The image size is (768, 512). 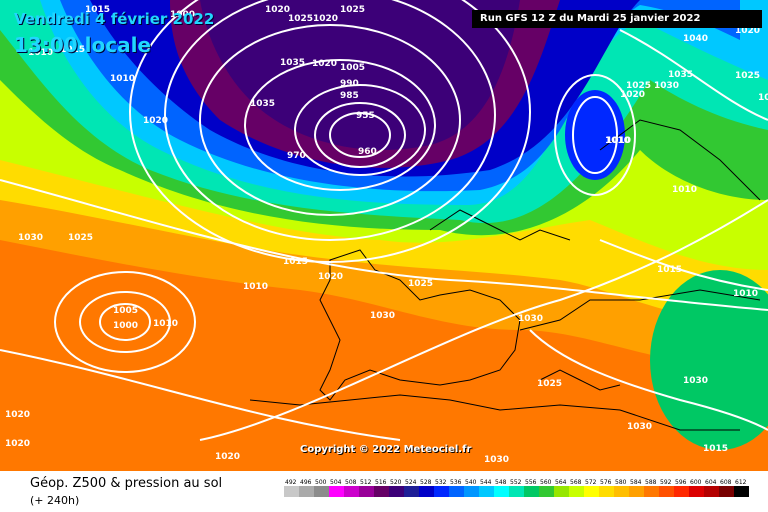 What do you see at coordinates (741, 482) in the screenshot?
I see `legend-tick-label: 612` at bounding box center [741, 482].